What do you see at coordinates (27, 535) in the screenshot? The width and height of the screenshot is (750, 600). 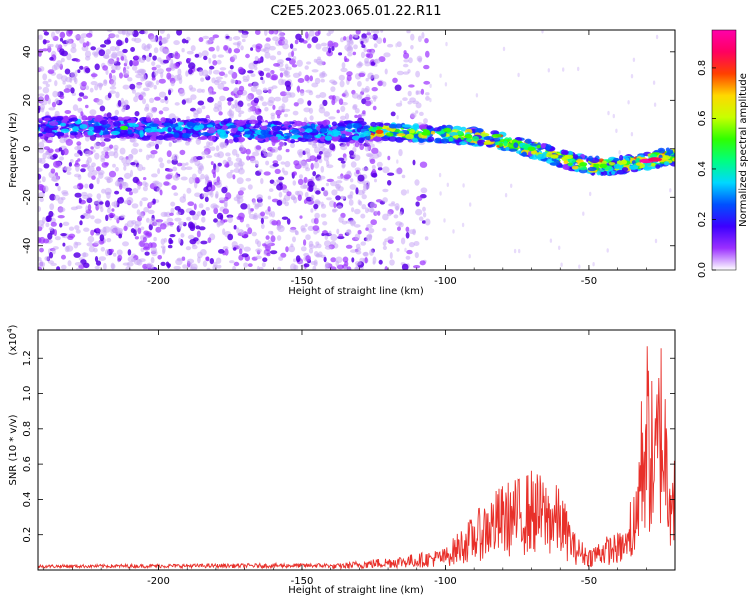 I see `y-tick-label: 0.2` at bounding box center [27, 535].